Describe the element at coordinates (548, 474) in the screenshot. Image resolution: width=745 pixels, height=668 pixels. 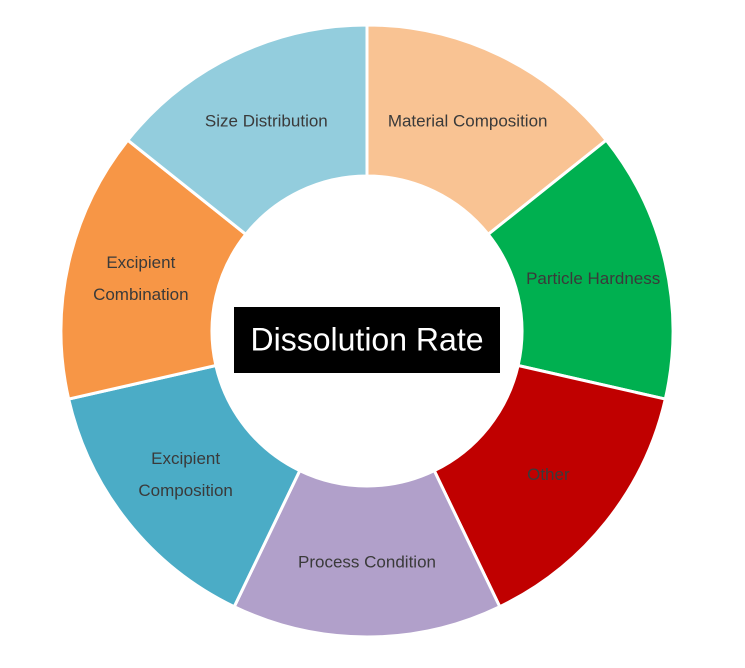
I see `segment-label: Other` at that location.